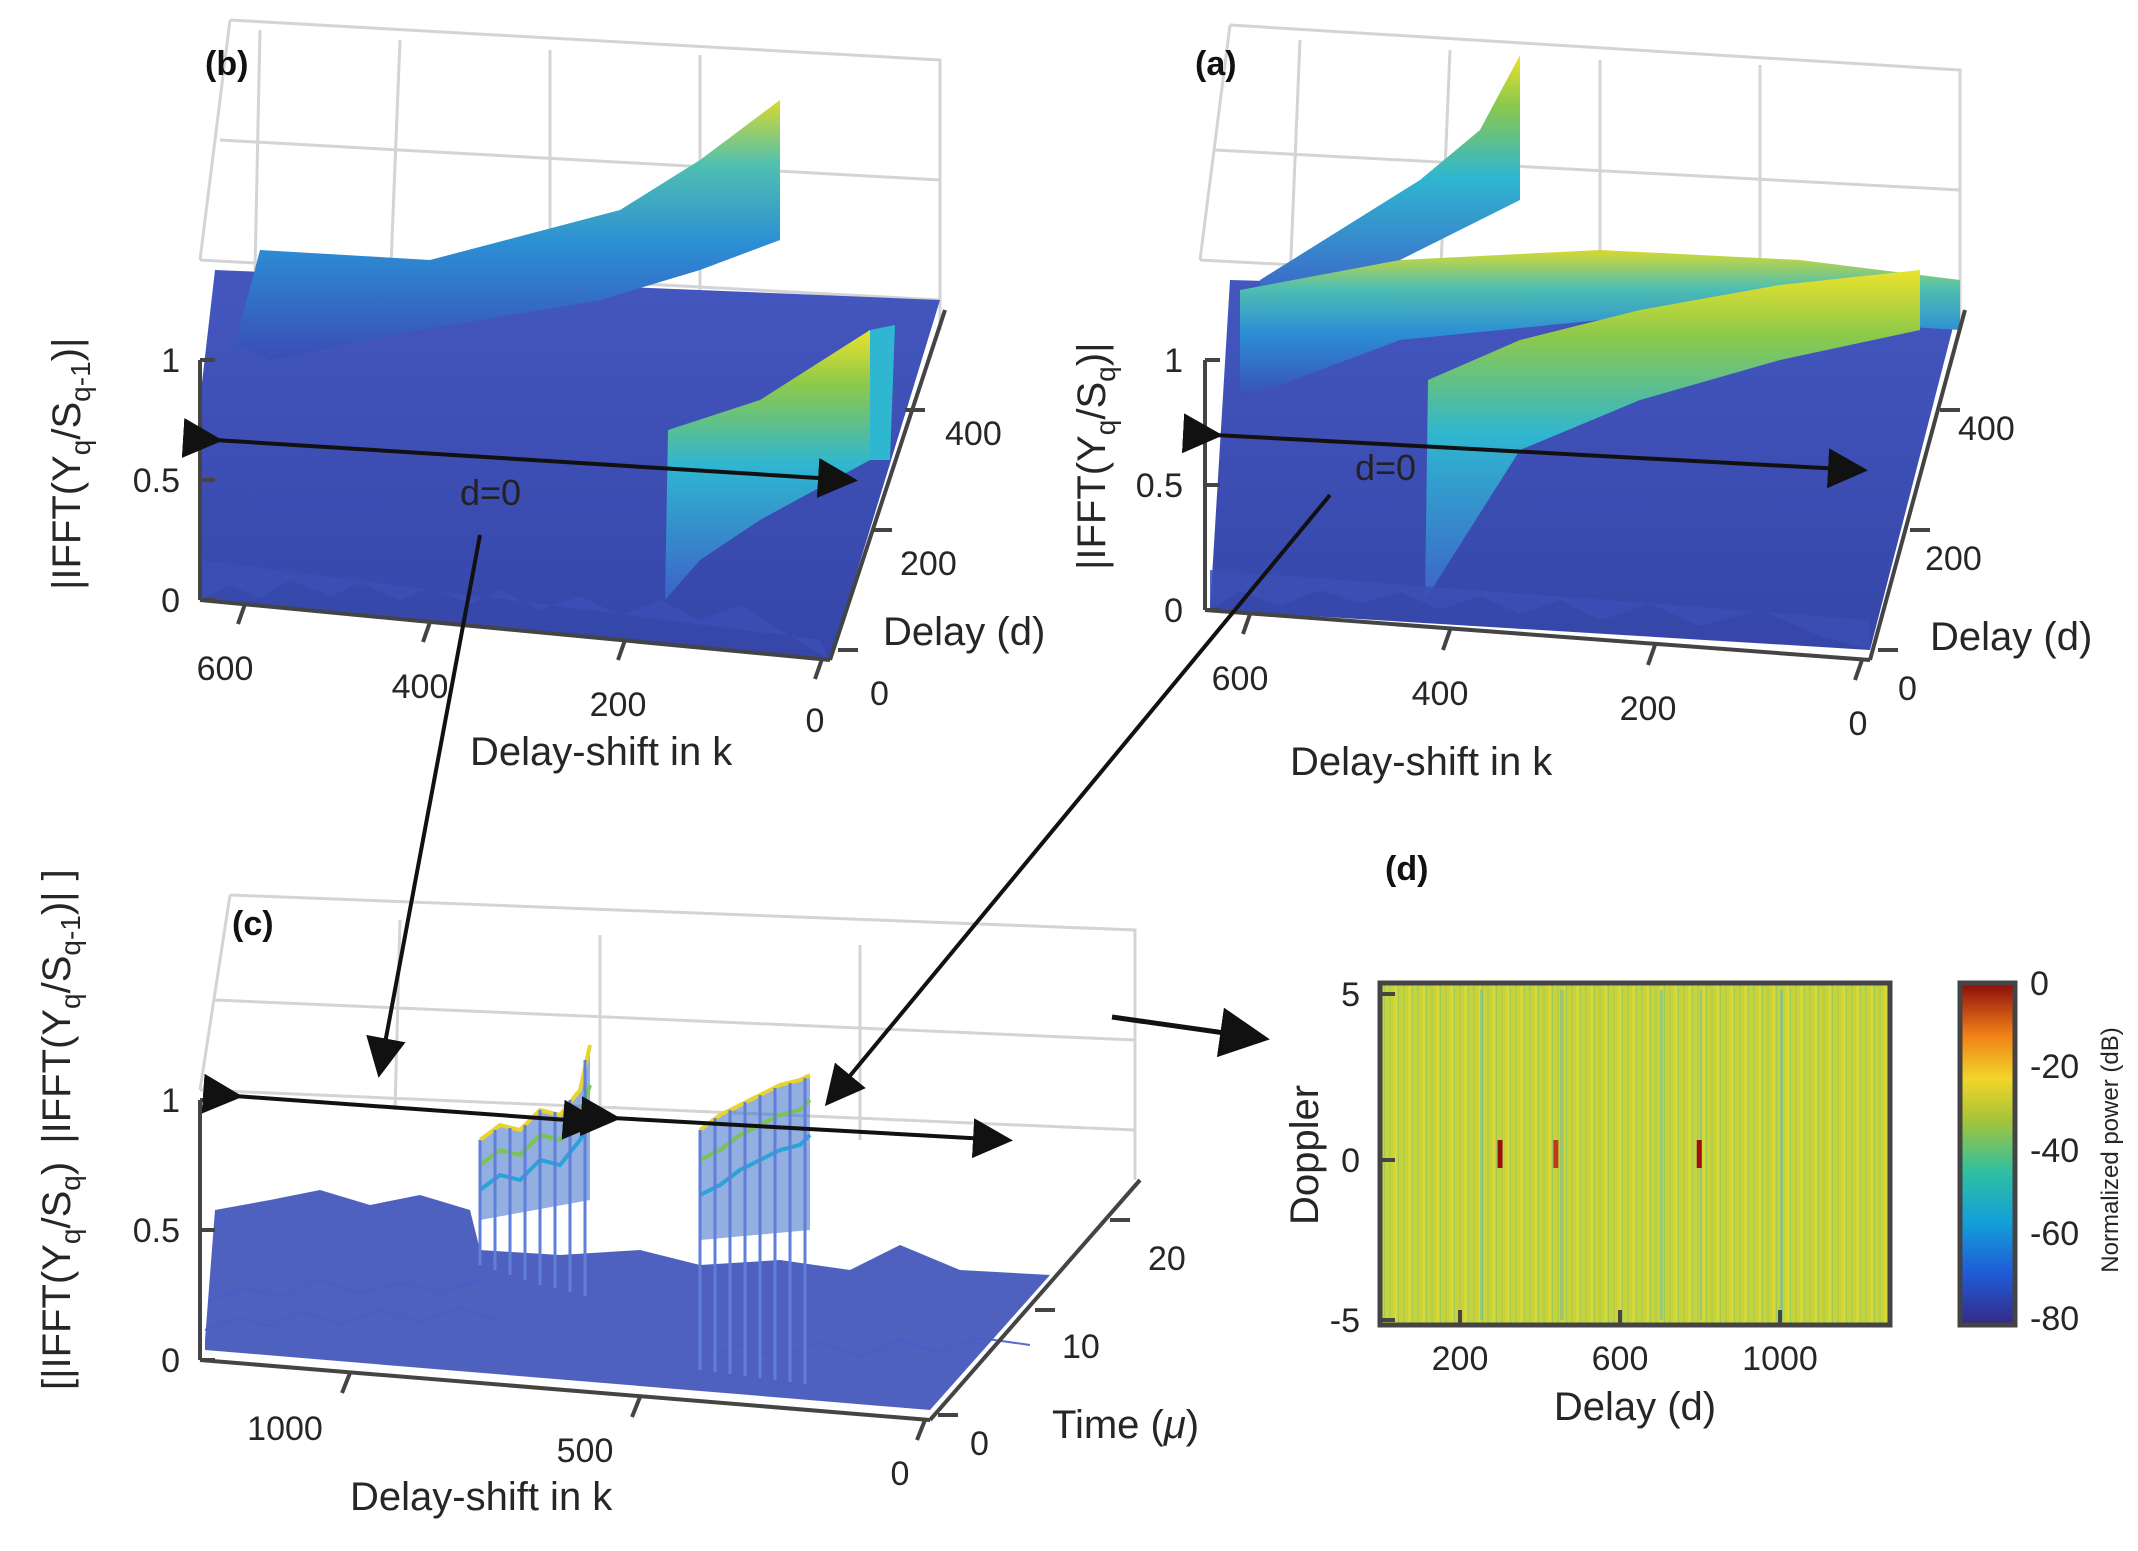  Describe the element at coordinates (1648, 709) in the screenshot. I see `panel-a-xtick-200: 200` at that location.